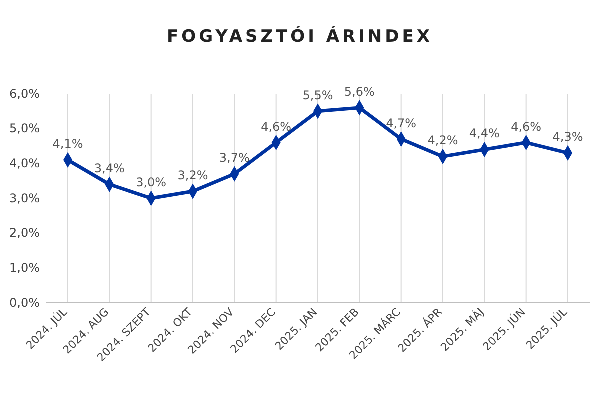 This screenshot has height=399, width=600. Describe the element at coordinates (25, 93) in the screenshot. I see `y-tick-label: 6,0%` at that location.